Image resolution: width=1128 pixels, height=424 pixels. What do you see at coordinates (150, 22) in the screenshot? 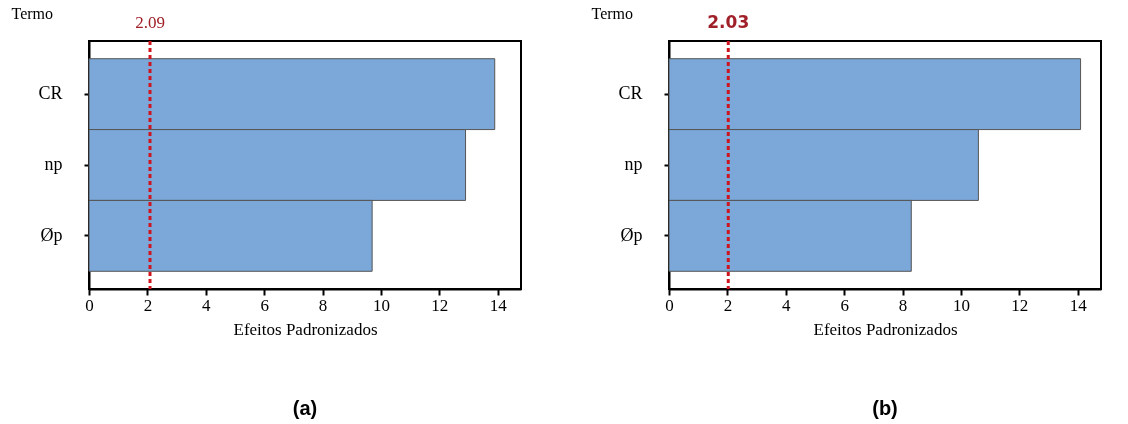
I see `ref-line-label: 2.09` at bounding box center [150, 22].